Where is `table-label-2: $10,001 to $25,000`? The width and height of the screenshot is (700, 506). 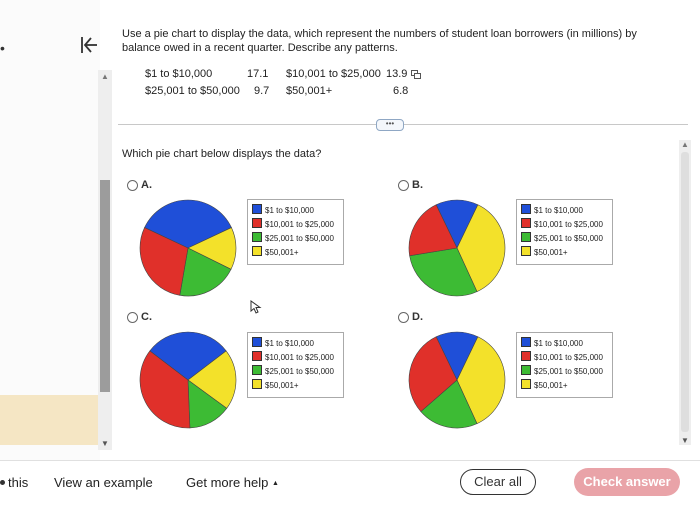
table-label-2: $10,001 to $25,000 is located at coordinates (333, 74).